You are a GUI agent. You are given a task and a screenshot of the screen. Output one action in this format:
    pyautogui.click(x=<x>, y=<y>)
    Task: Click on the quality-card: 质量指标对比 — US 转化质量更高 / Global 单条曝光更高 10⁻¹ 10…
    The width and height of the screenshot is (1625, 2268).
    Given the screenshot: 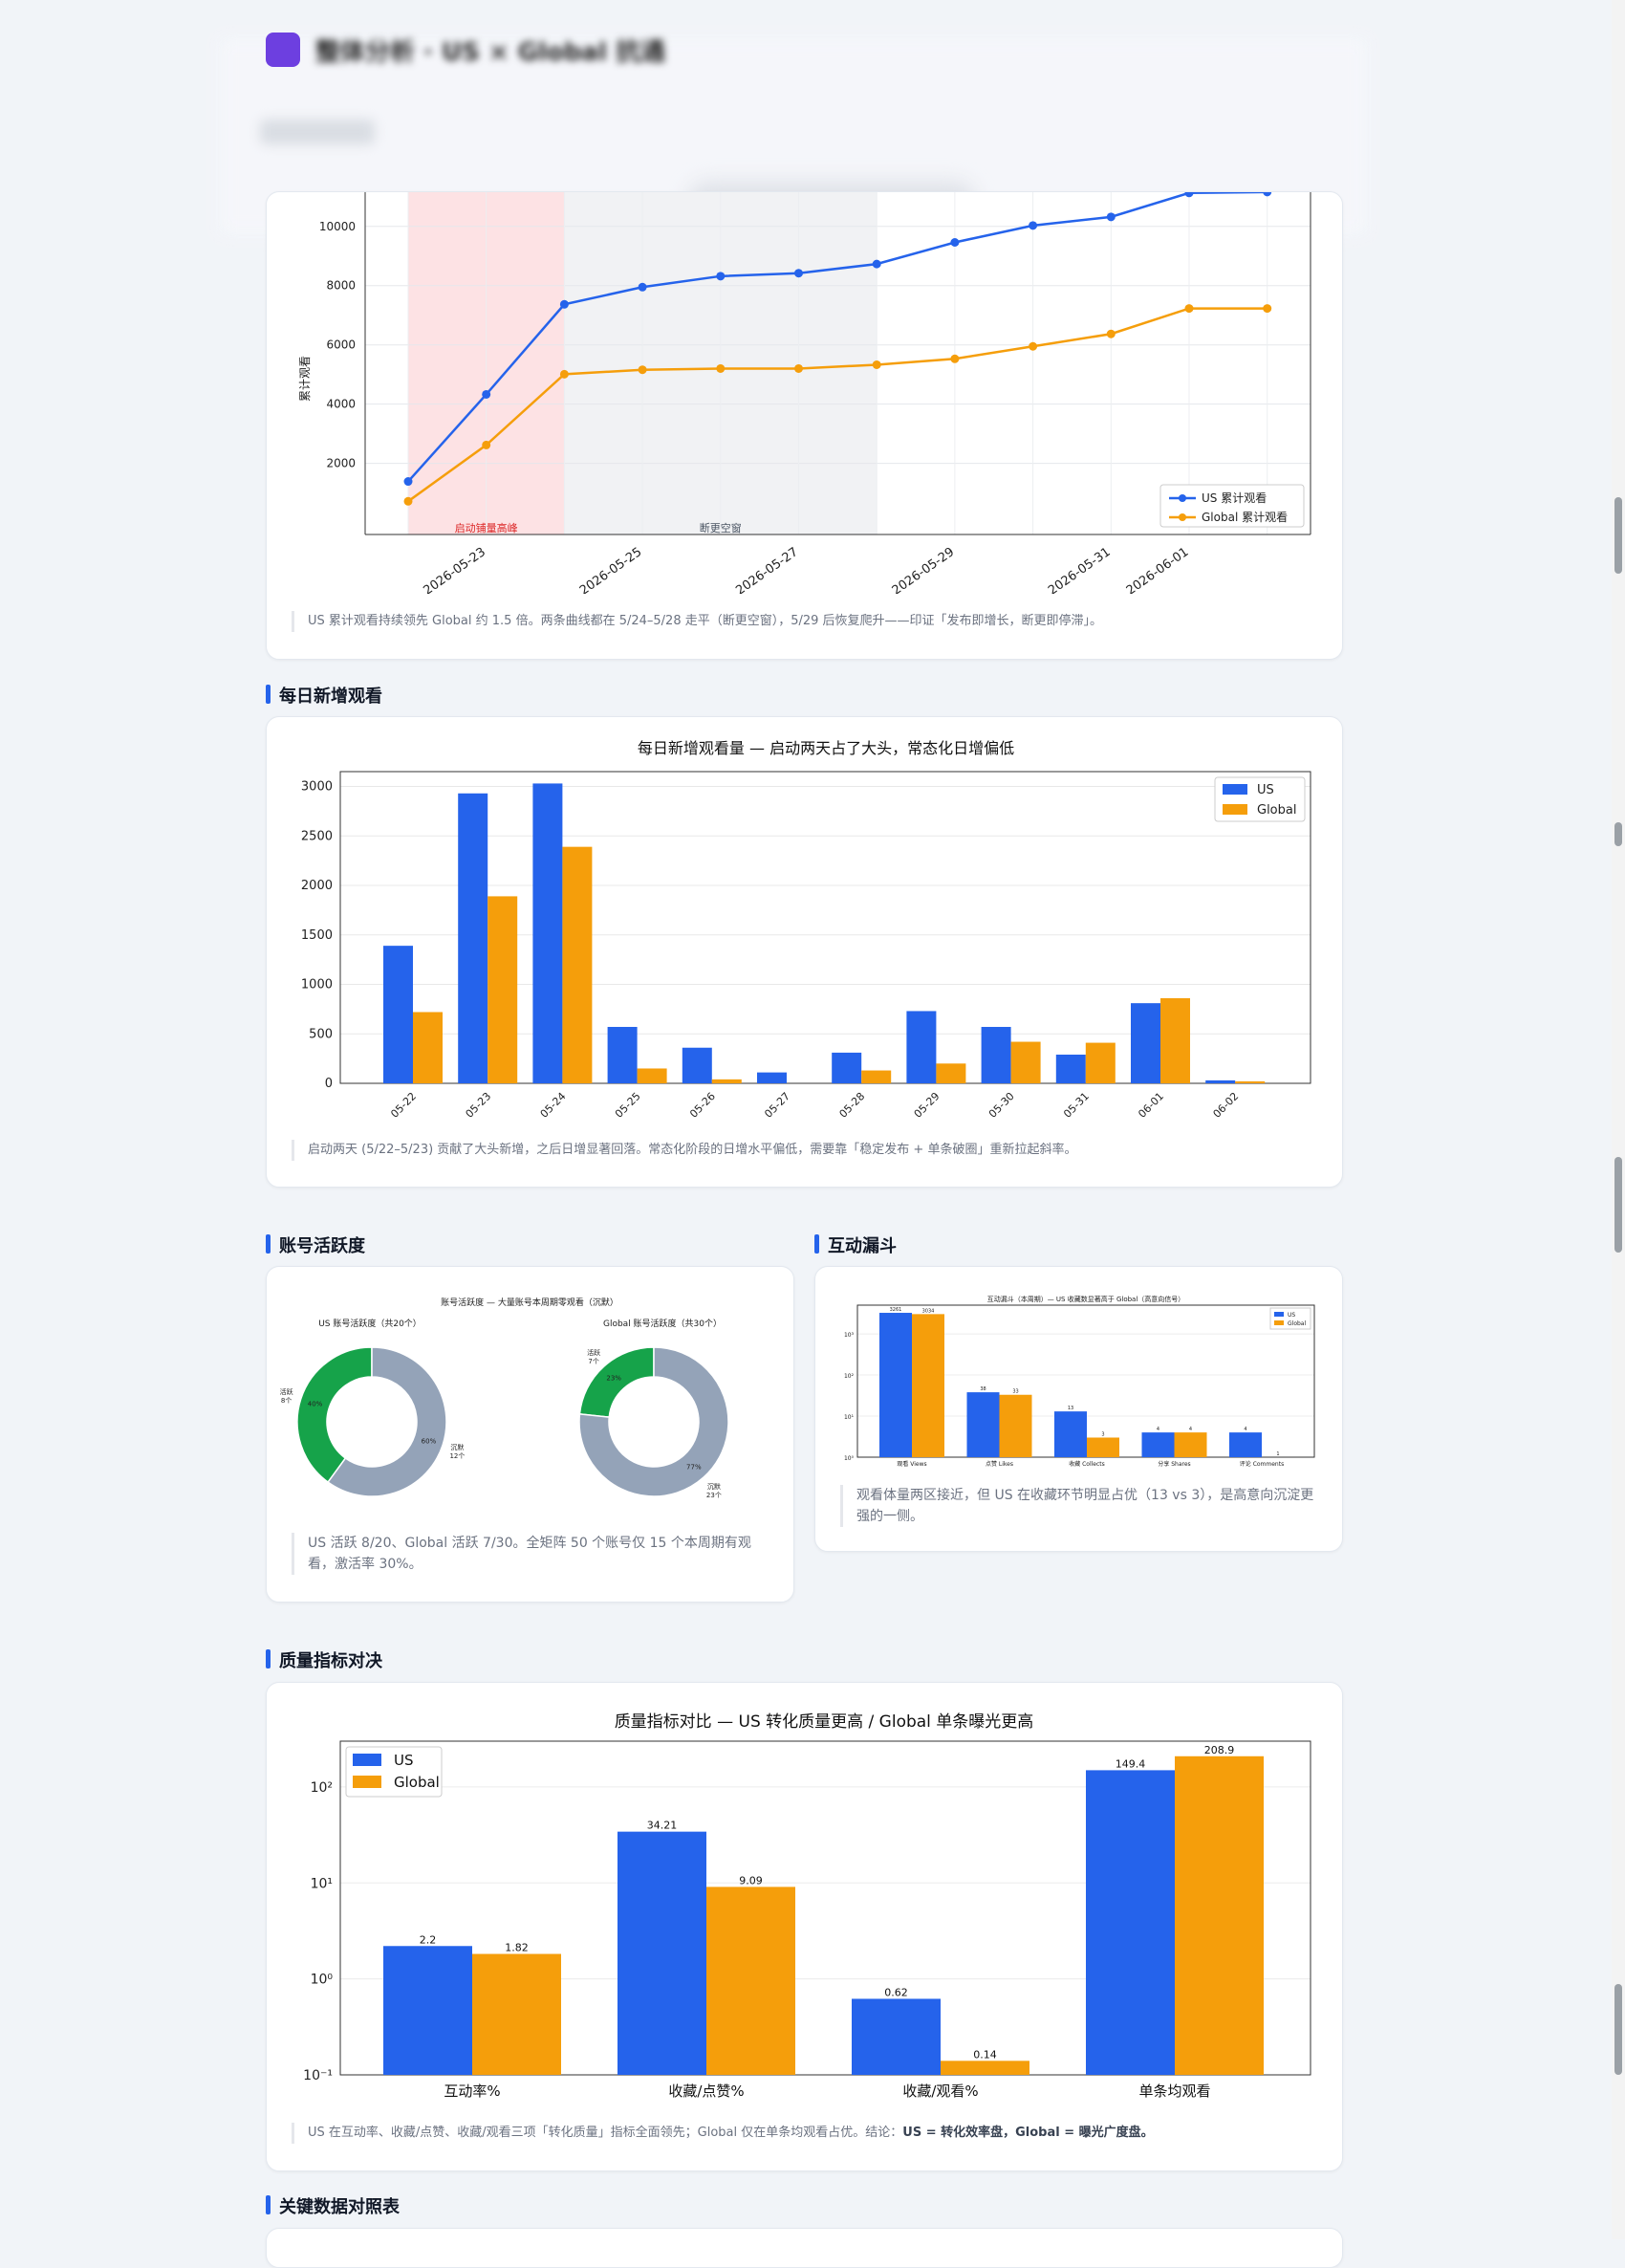 What is the action you would take?
    pyautogui.click(x=805, y=1926)
    